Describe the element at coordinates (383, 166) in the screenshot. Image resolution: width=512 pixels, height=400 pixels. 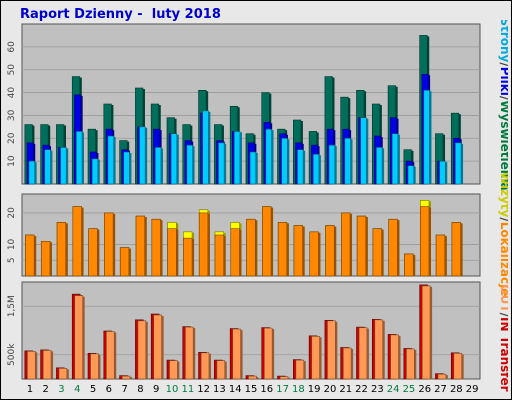
I see `bar-strony-23-shade` at that location.